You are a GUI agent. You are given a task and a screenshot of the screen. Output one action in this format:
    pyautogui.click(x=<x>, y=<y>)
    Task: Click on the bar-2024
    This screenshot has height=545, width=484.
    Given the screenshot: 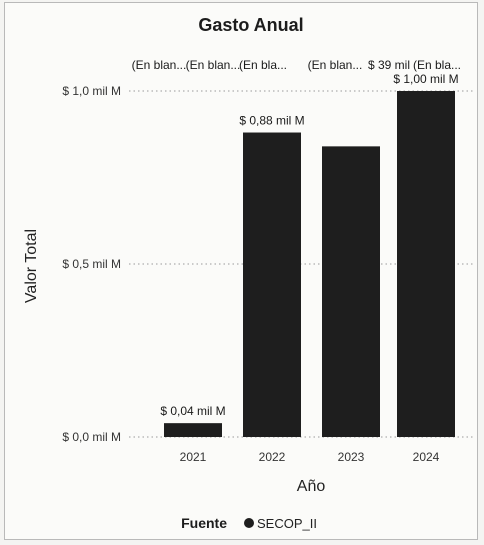 What is the action you would take?
    pyautogui.click(x=426, y=264)
    